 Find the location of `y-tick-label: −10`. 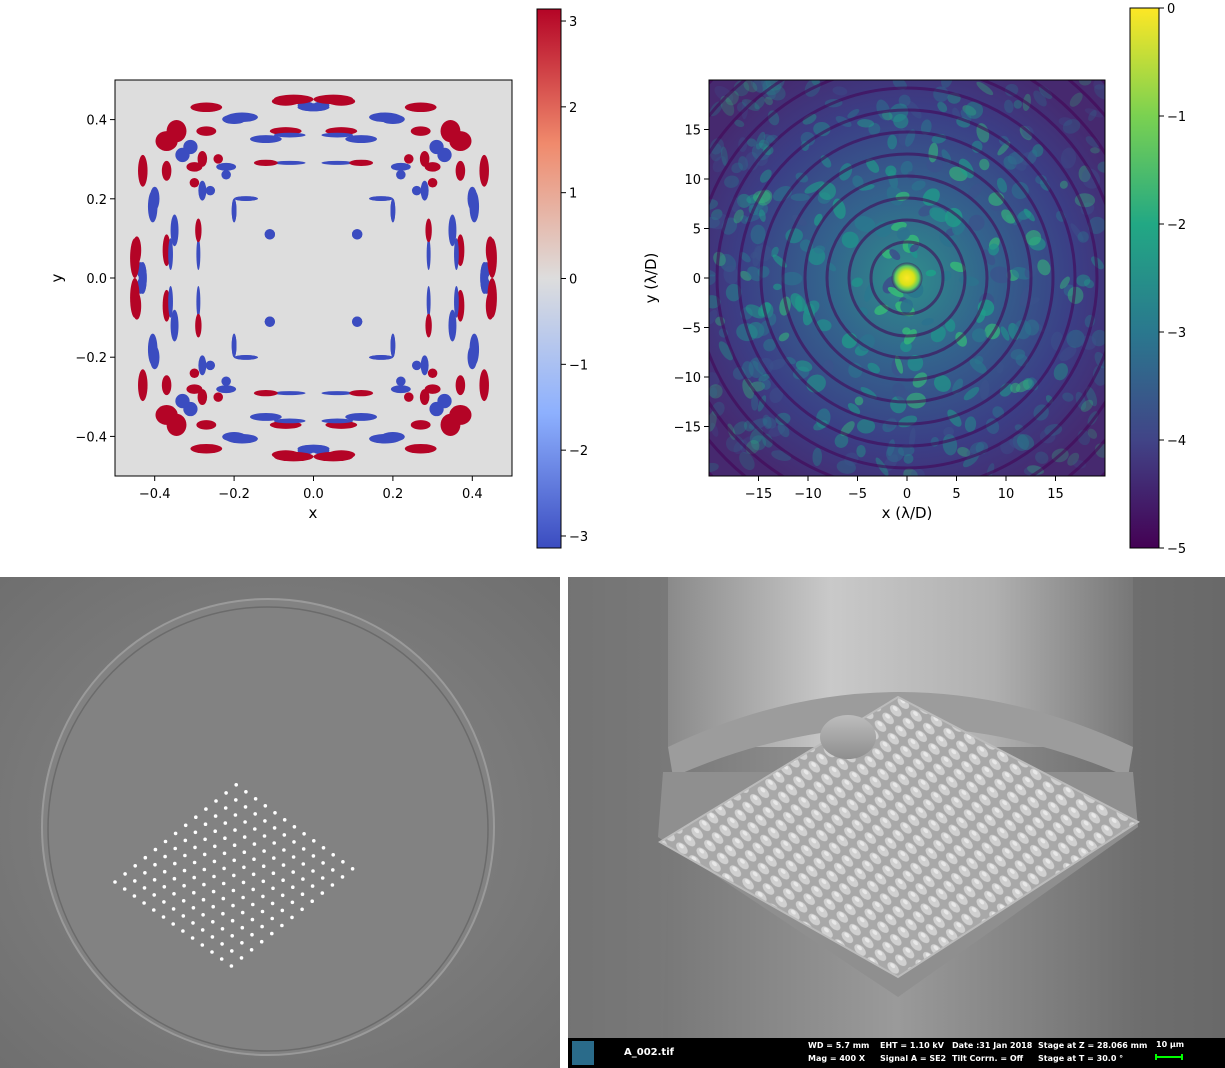

y-tick-label: −10 is located at coordinates (687, 378).